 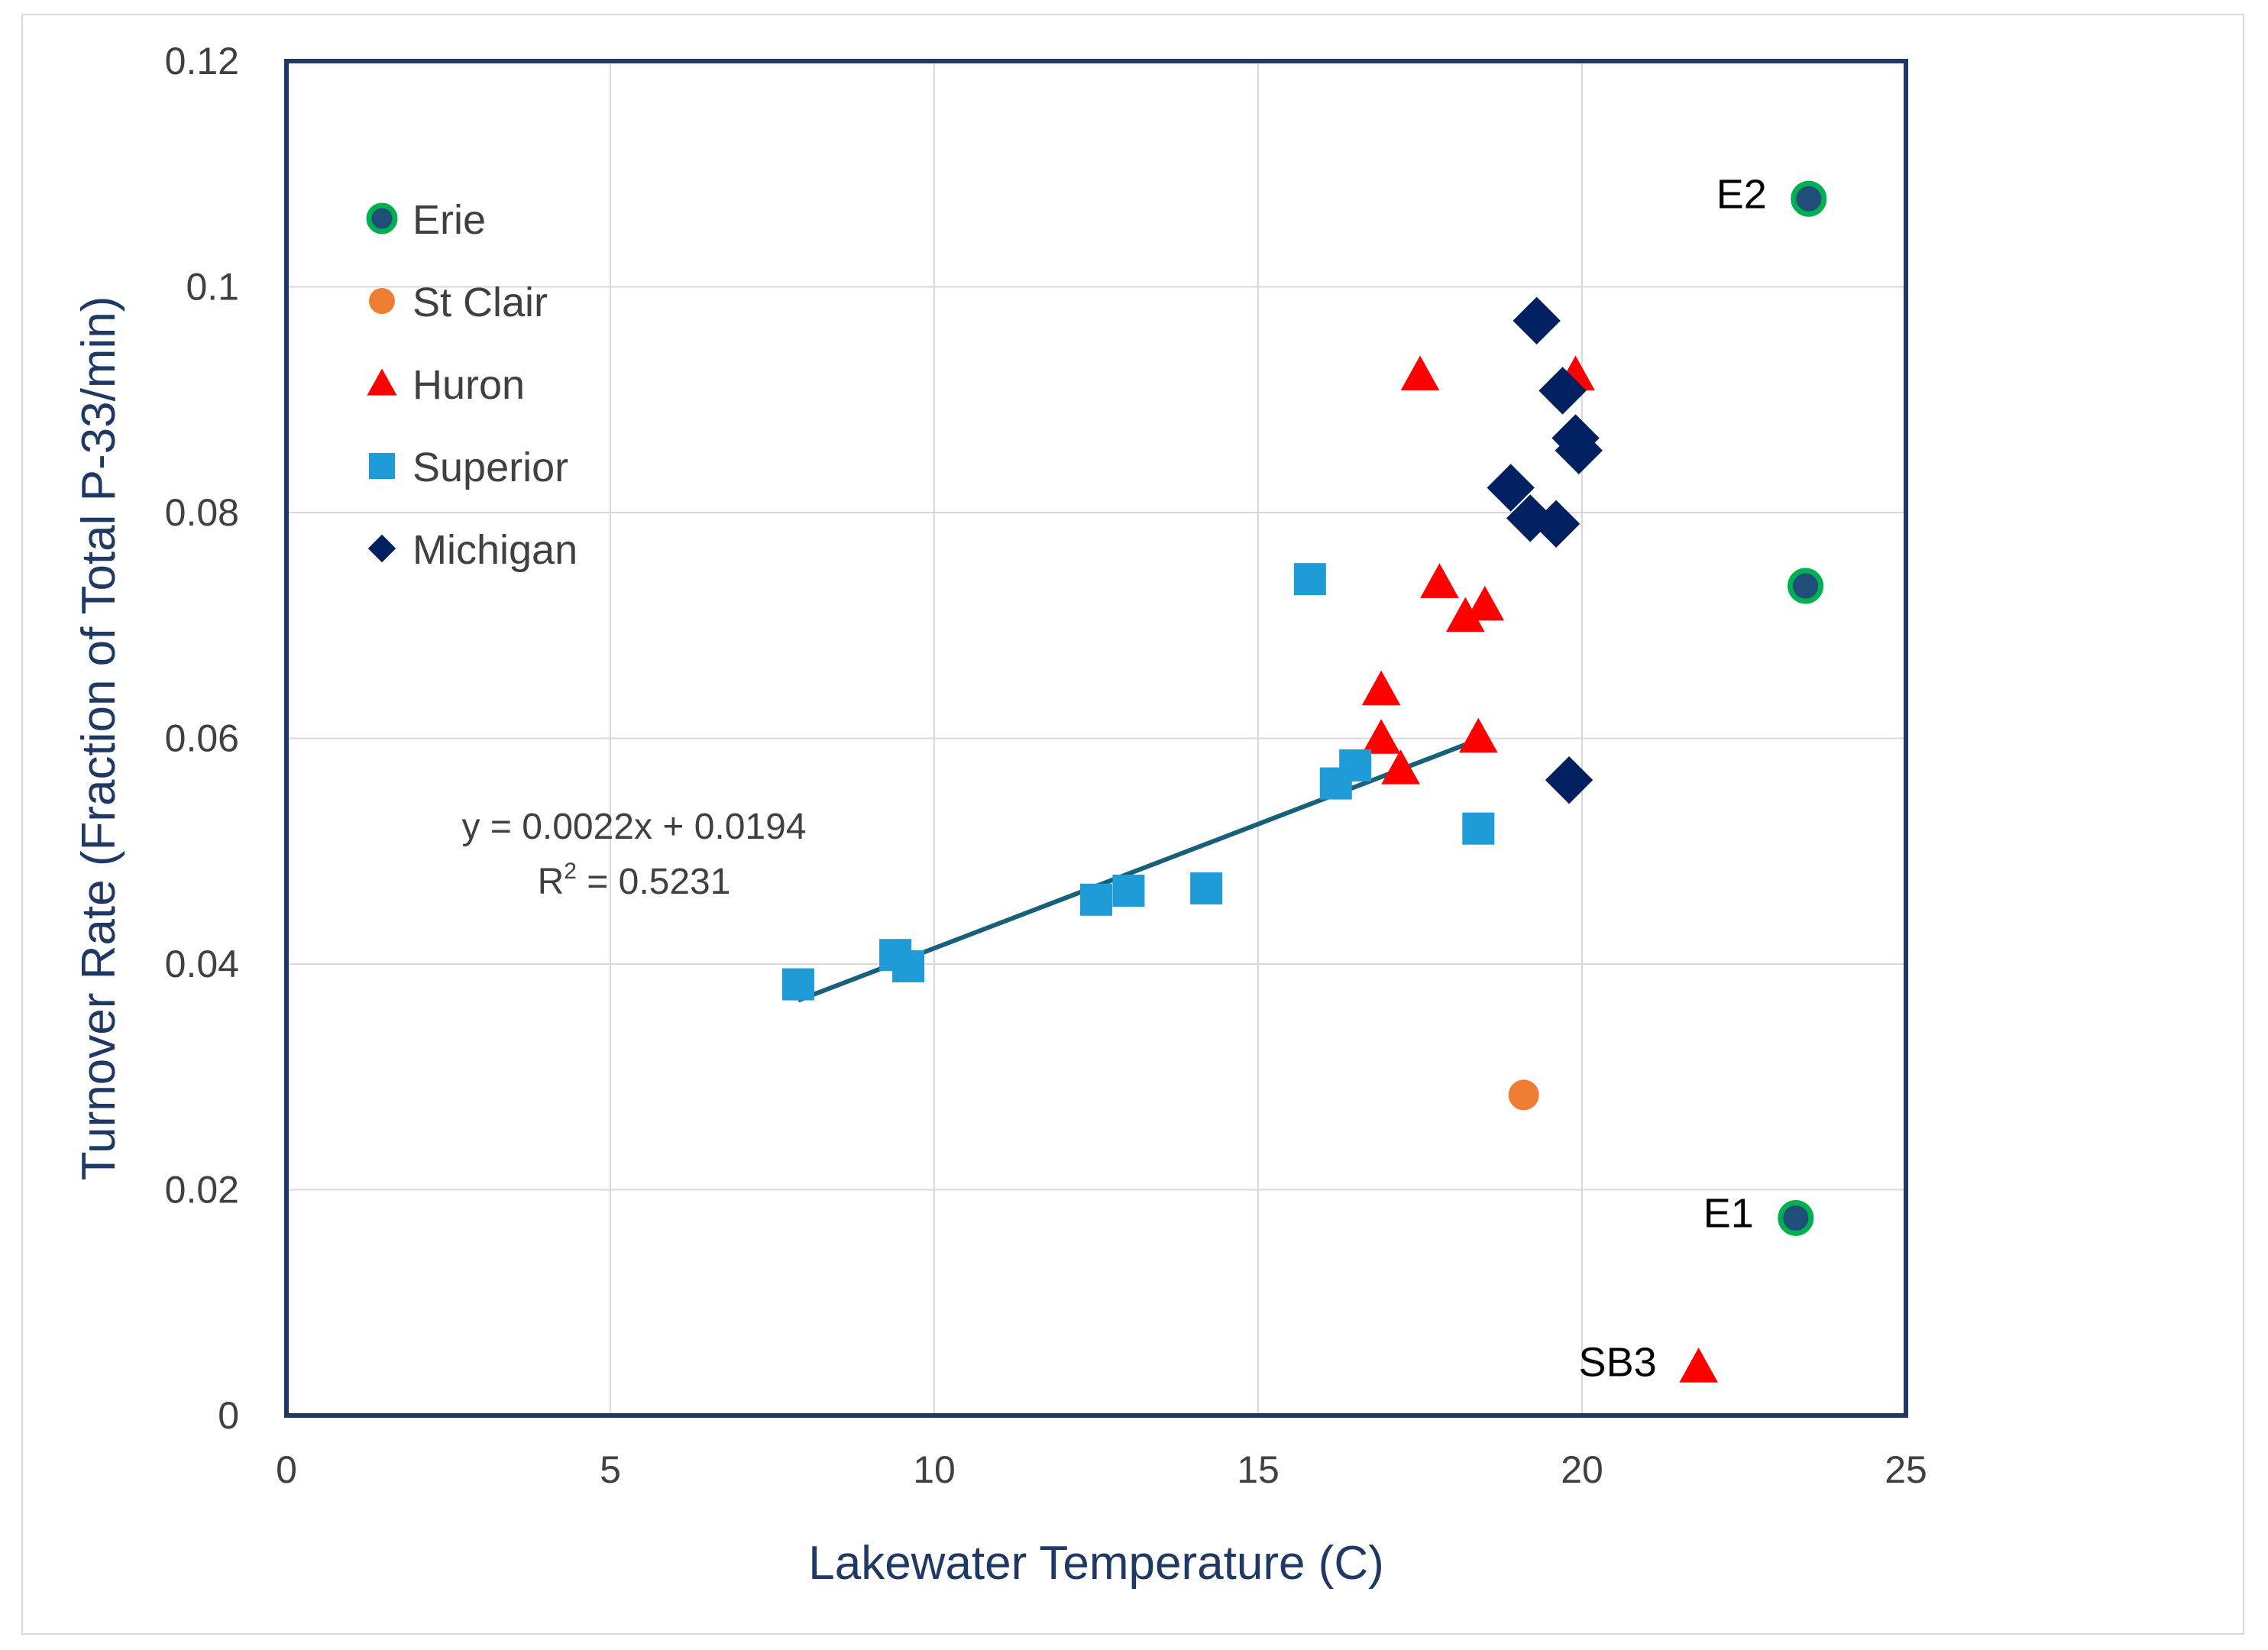 I want to click on y-tick-label: 0.12, so click(x=202, y=61).